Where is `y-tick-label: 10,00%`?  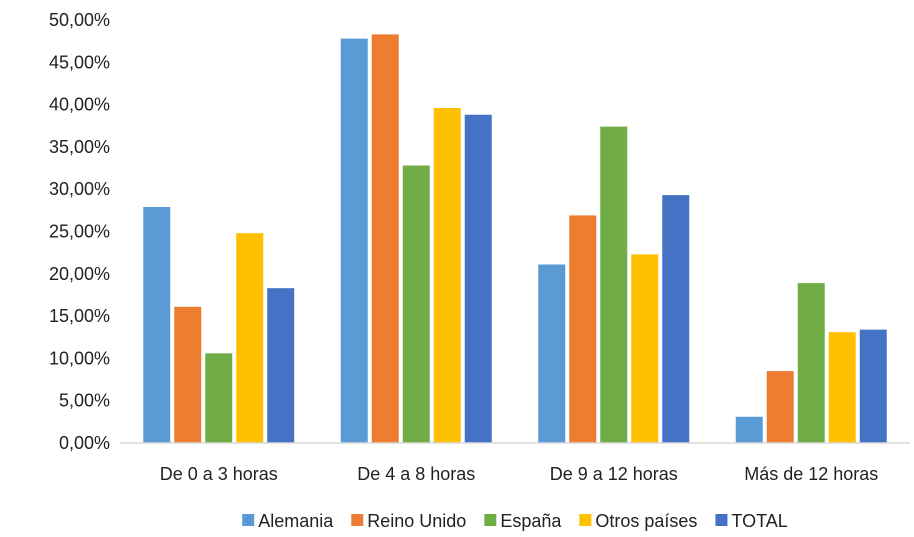
y-tick-label: 10,00% is located at coordinates (79, 358).